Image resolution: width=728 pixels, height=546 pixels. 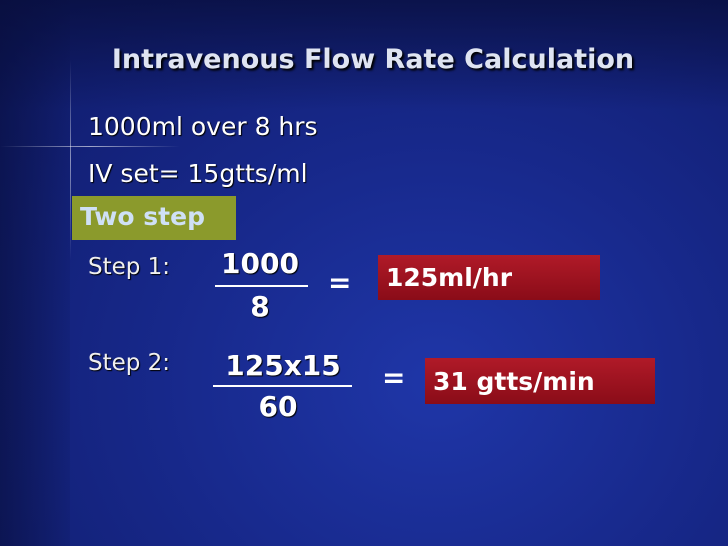 I want to click on denominator: 8, so click(x=260, y=306).